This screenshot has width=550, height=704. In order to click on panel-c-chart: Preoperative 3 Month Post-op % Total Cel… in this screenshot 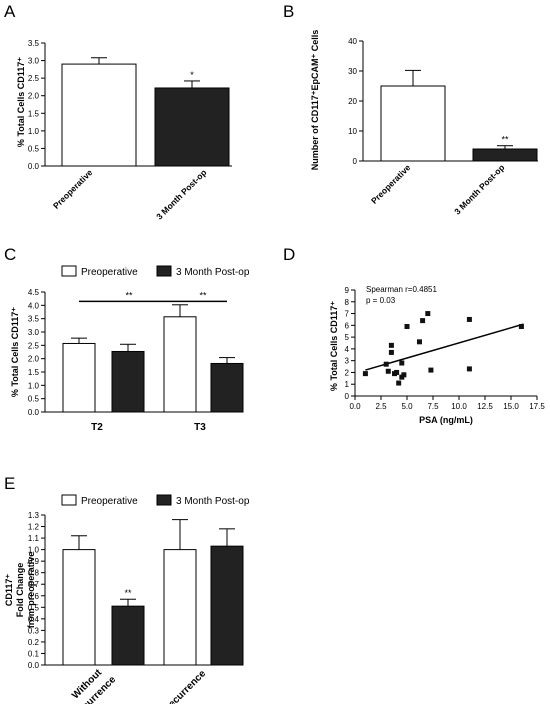, I will do `click(130, 349)`.